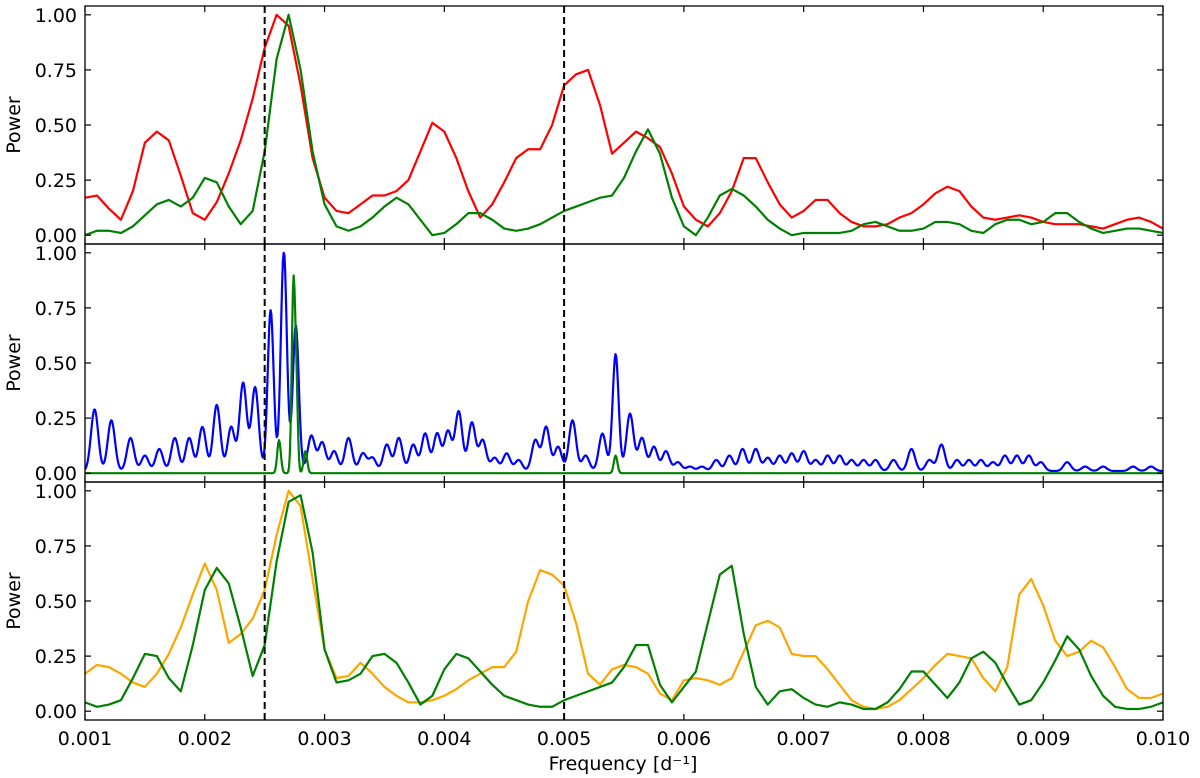  What do you see at coordinates (324, 739) in the screenshot?
I see `x-tick-label: 0.003` at bounding box center [324, 739].